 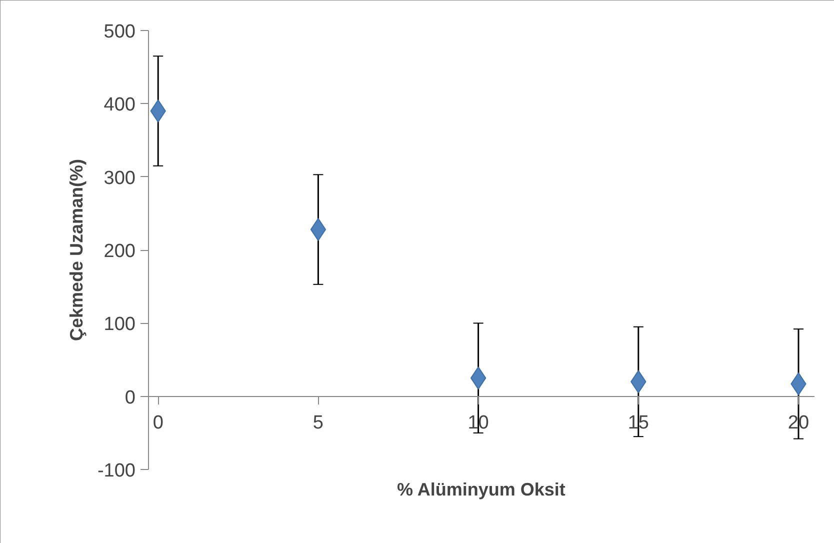 What do you see at coordinates (76, 250) in the screenshot?
I see `y-axis-title: Çekmede Uzaman(%)` at bounding box center [76, 250].